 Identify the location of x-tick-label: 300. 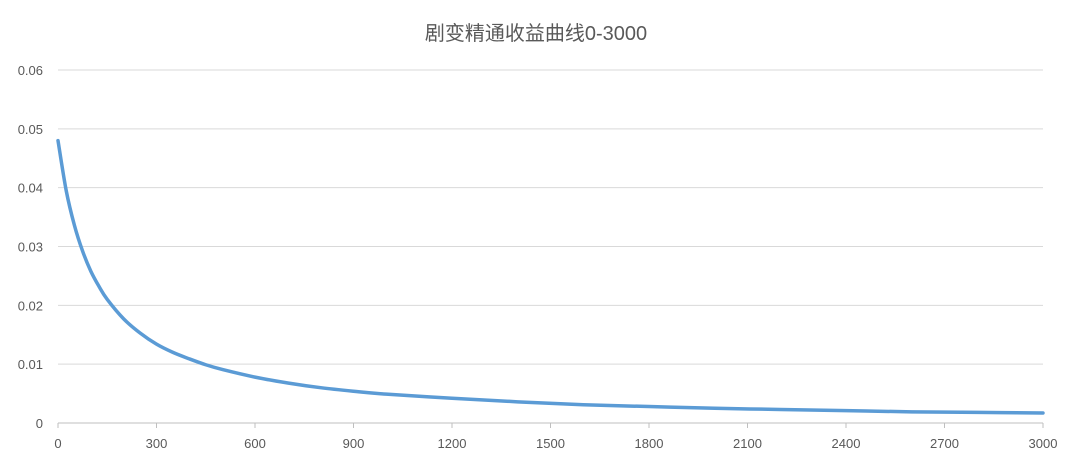
(157, 443).